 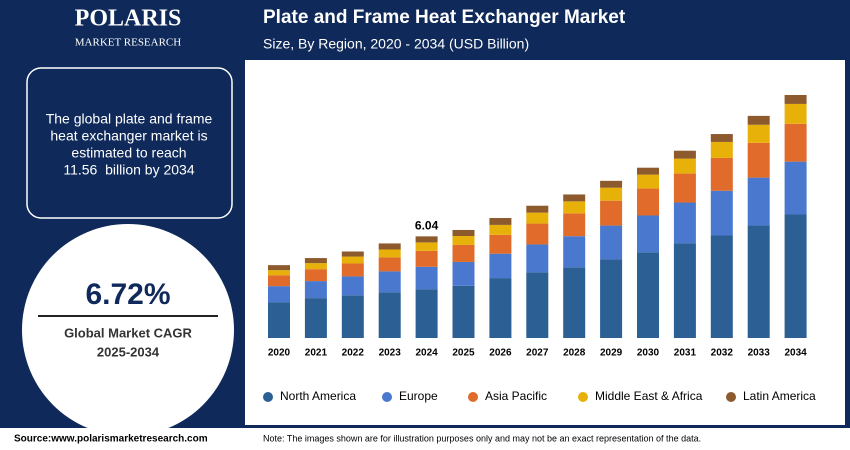 I want to click on legend-label: Europe, so click(x=418, y=396).